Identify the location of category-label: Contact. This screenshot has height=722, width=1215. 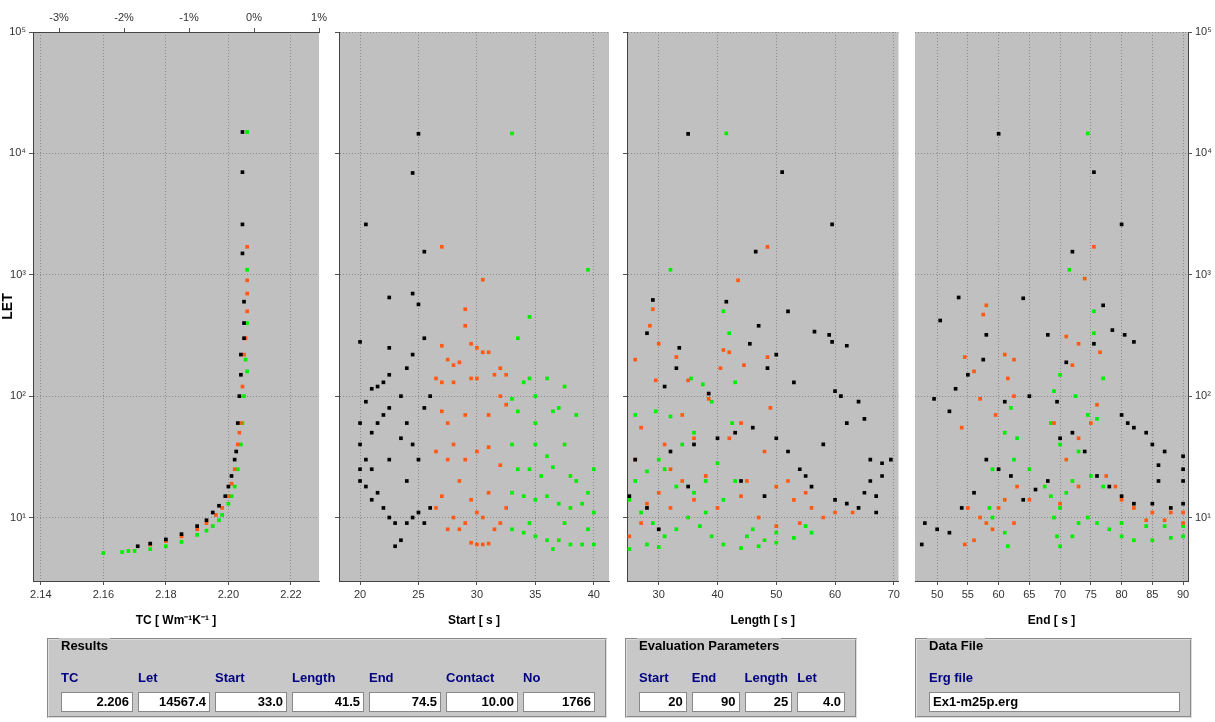
(471, 678).